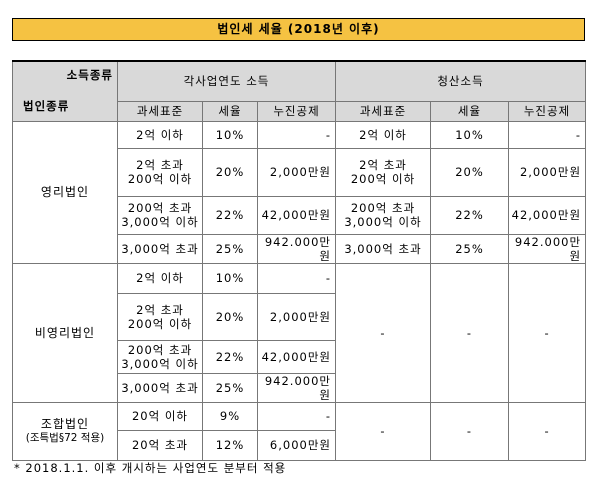 The height and width of the screenshot is (482, 596). I want to click on table-row: 조합법인 (조특법§72 적용) 20억 이하 9% - - - -, so click(299, 431).